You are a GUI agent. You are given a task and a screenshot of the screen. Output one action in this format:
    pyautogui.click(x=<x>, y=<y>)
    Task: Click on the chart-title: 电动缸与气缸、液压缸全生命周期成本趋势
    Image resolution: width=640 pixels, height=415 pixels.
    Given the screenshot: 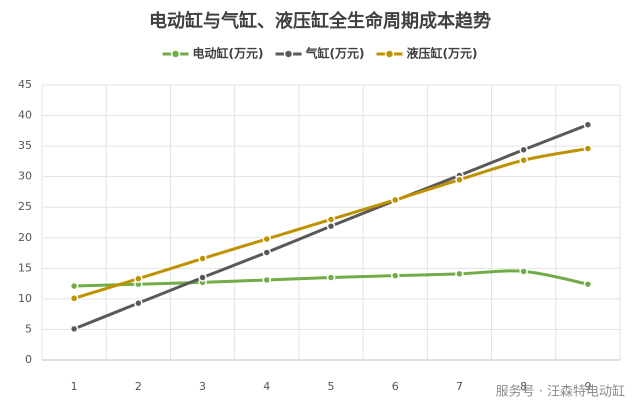 What is the action you would take?
    pyautogui.click(x=320, y=21)
    